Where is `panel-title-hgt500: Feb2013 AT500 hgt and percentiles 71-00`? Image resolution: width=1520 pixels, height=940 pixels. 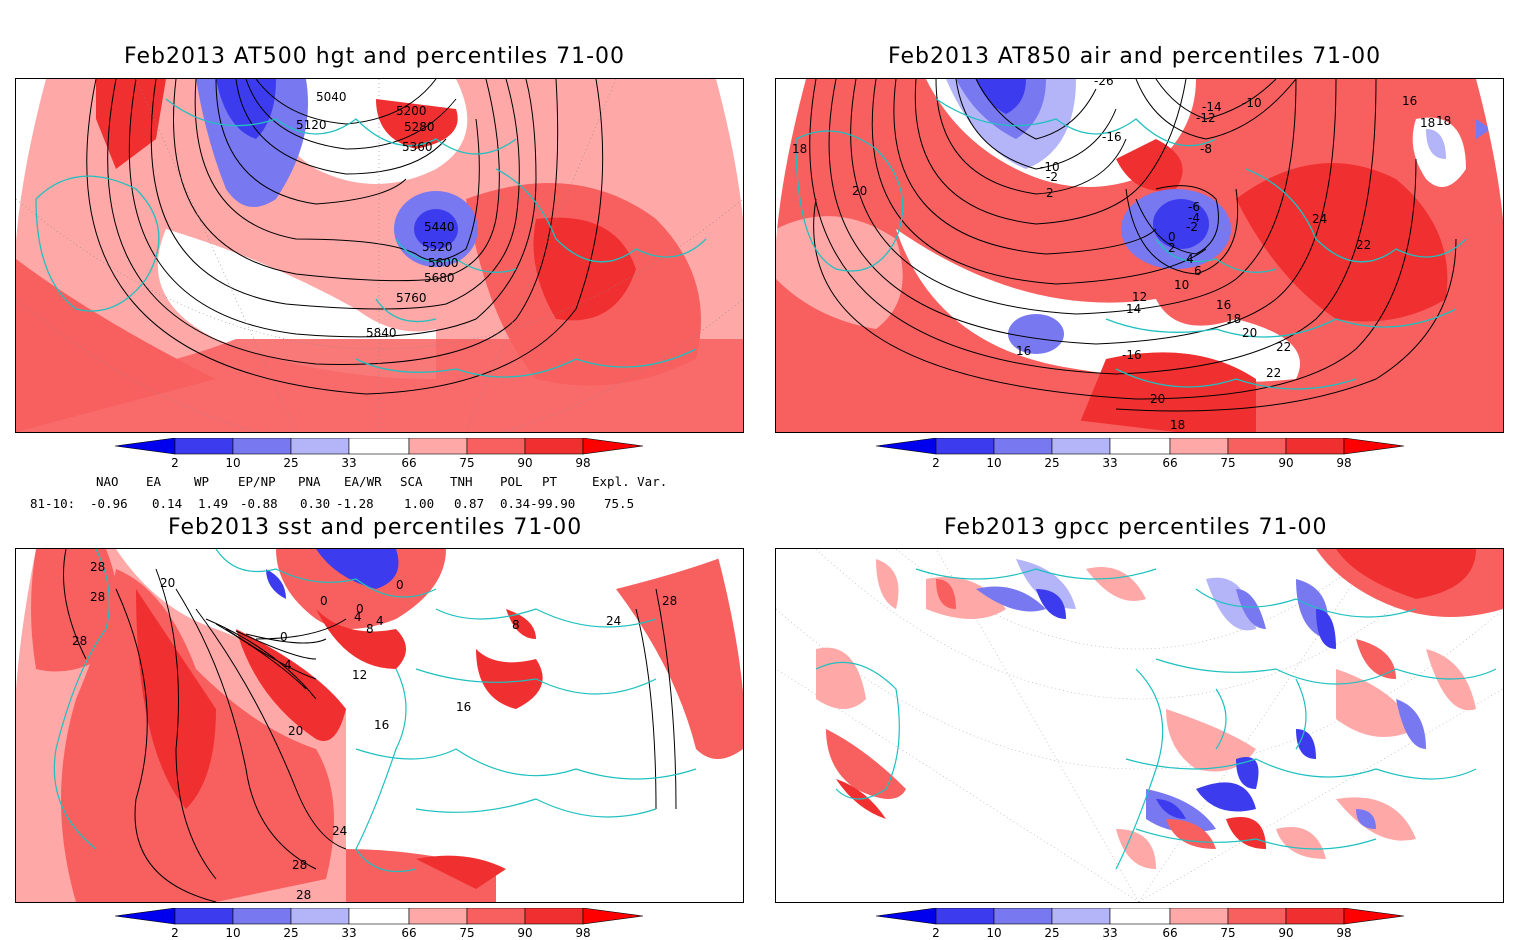
panel-title-hgt500: Feb2013 AT500 hgt and percentiles 71-00 is located at coordinates (375, 56).